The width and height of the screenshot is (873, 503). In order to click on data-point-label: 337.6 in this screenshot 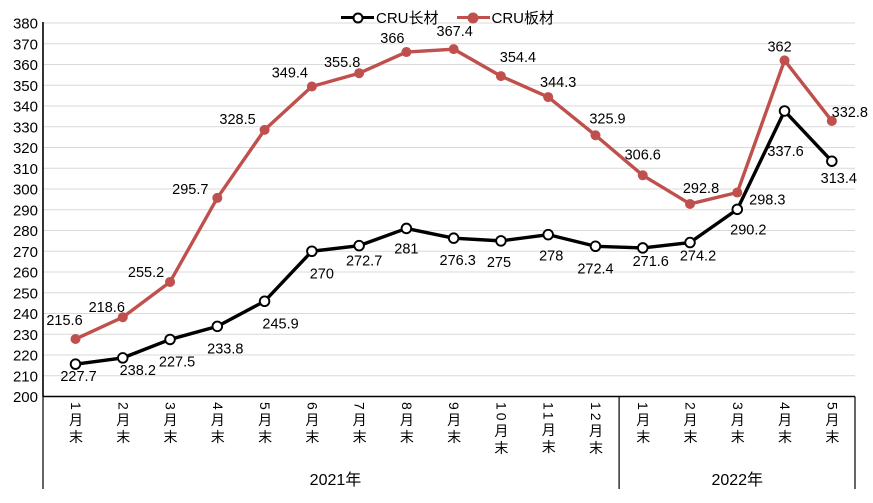, I will do `click(785, 152)`.